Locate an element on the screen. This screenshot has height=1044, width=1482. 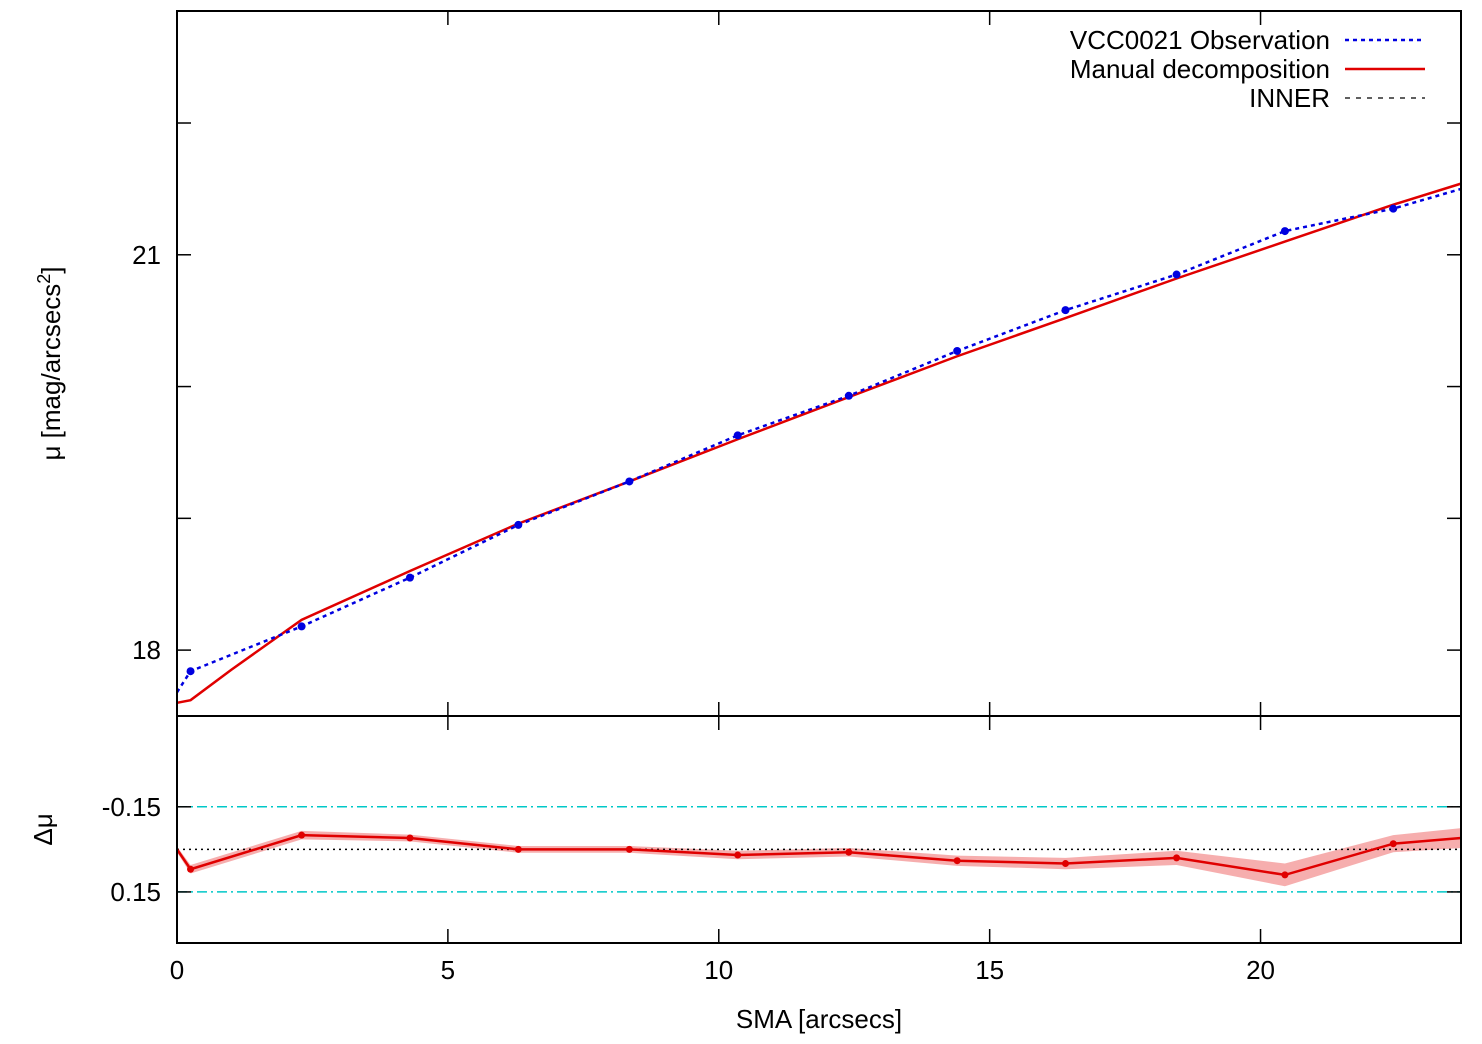
x-tick-label: 20 is located at coordinates (1260, 970).